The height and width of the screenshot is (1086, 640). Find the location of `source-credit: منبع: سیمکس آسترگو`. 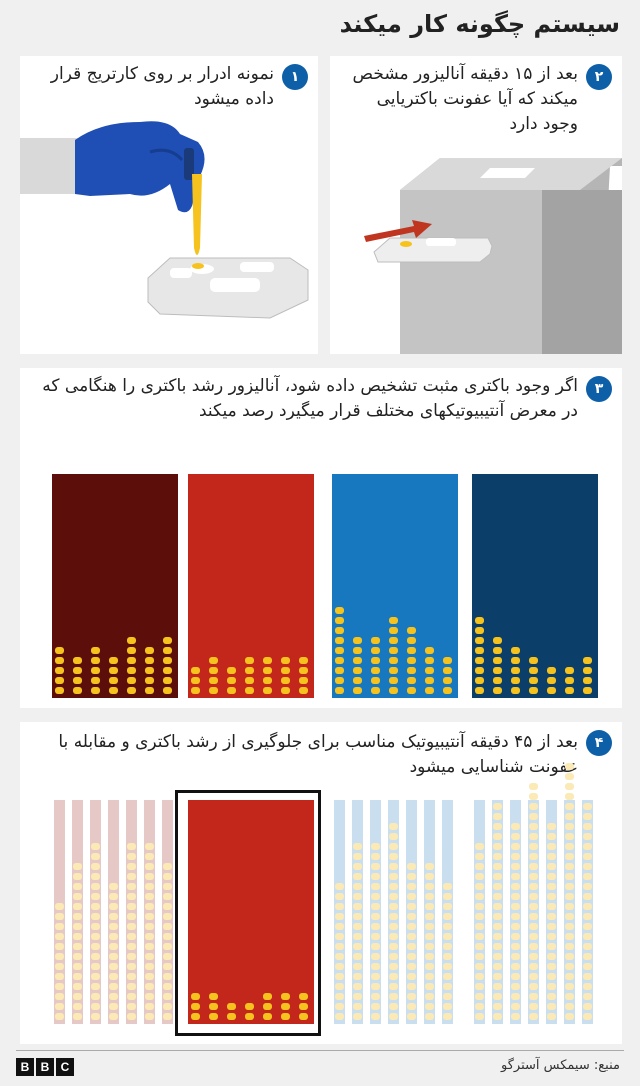

source-credit: منبع: سیمکس آسترگو is located at coordinates (560, 1065).